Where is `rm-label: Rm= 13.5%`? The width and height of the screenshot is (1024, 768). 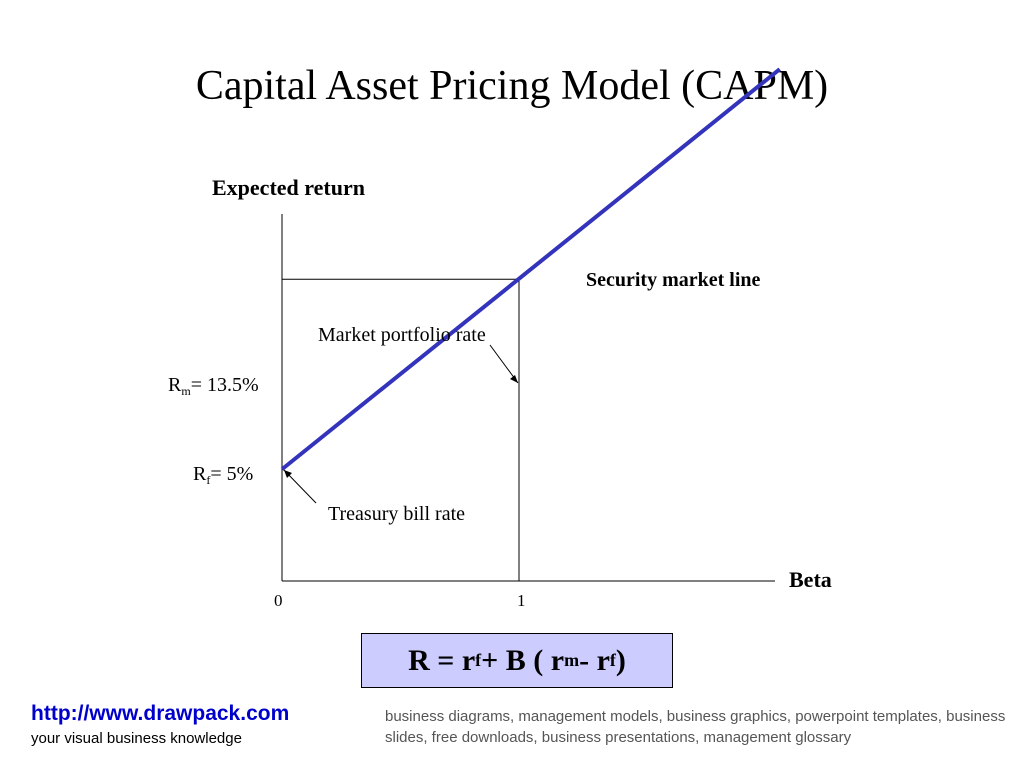 rm-label: Rm= 13.5% is located at coordinates (213, 386).